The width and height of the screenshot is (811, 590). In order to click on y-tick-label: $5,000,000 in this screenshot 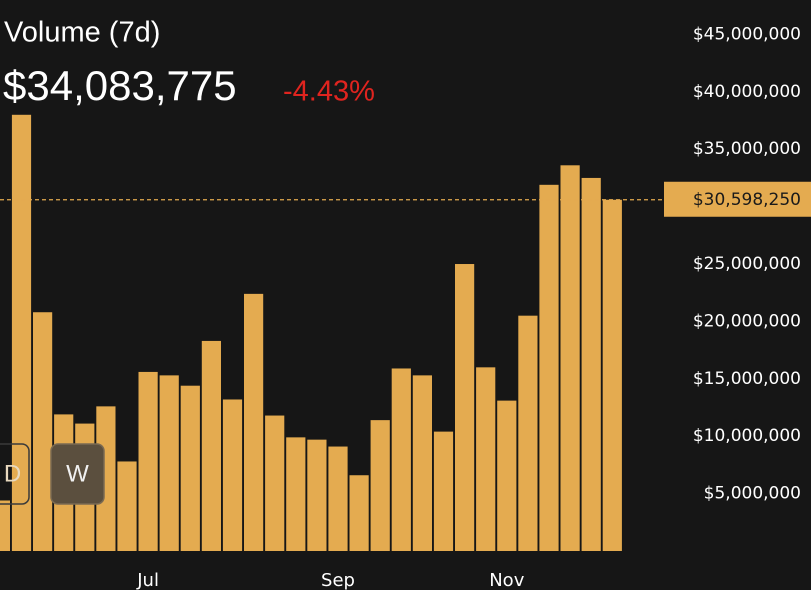, I will do `click(752, 494)`.